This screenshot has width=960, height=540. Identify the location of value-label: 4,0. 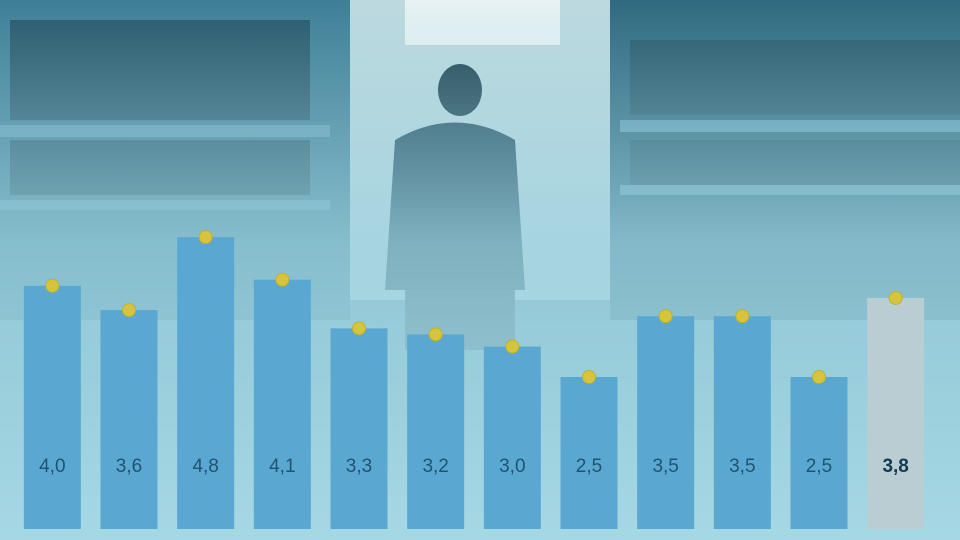
(52, 466).